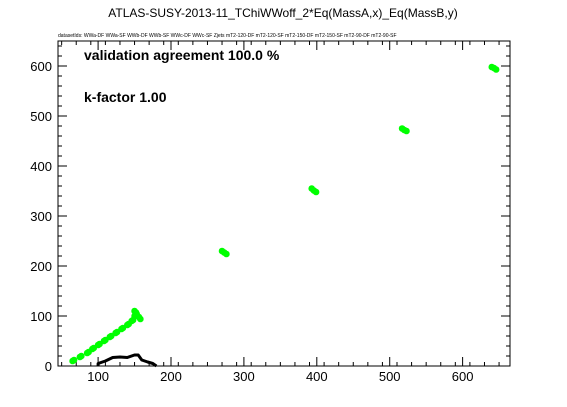  What do you see at coordinates (98, 376) in the screenshot?
I see `x-tick-label: 100` at bounding box center [98, 376].